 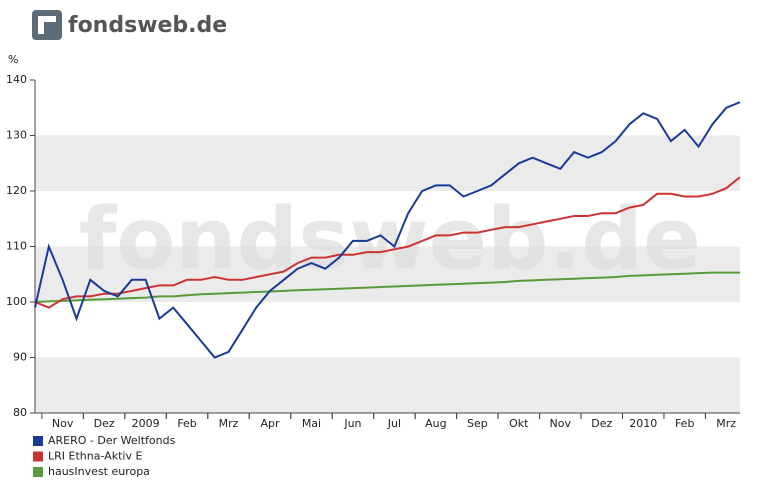 What do you see at coordinates (435, 423) in the screenshot?
I see `x-tick-label: Aug` at bounding box center [435, 423].